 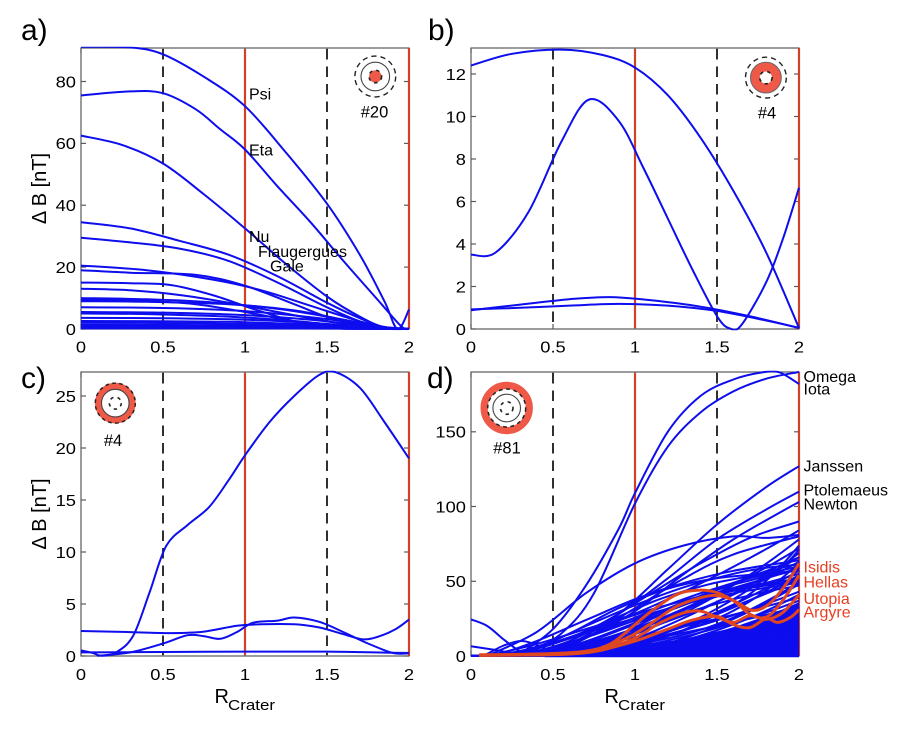 What do you see at coordinates (456, 582) in the screenshot?
I see `svg-text: 50` at bounding box center [456, 582].